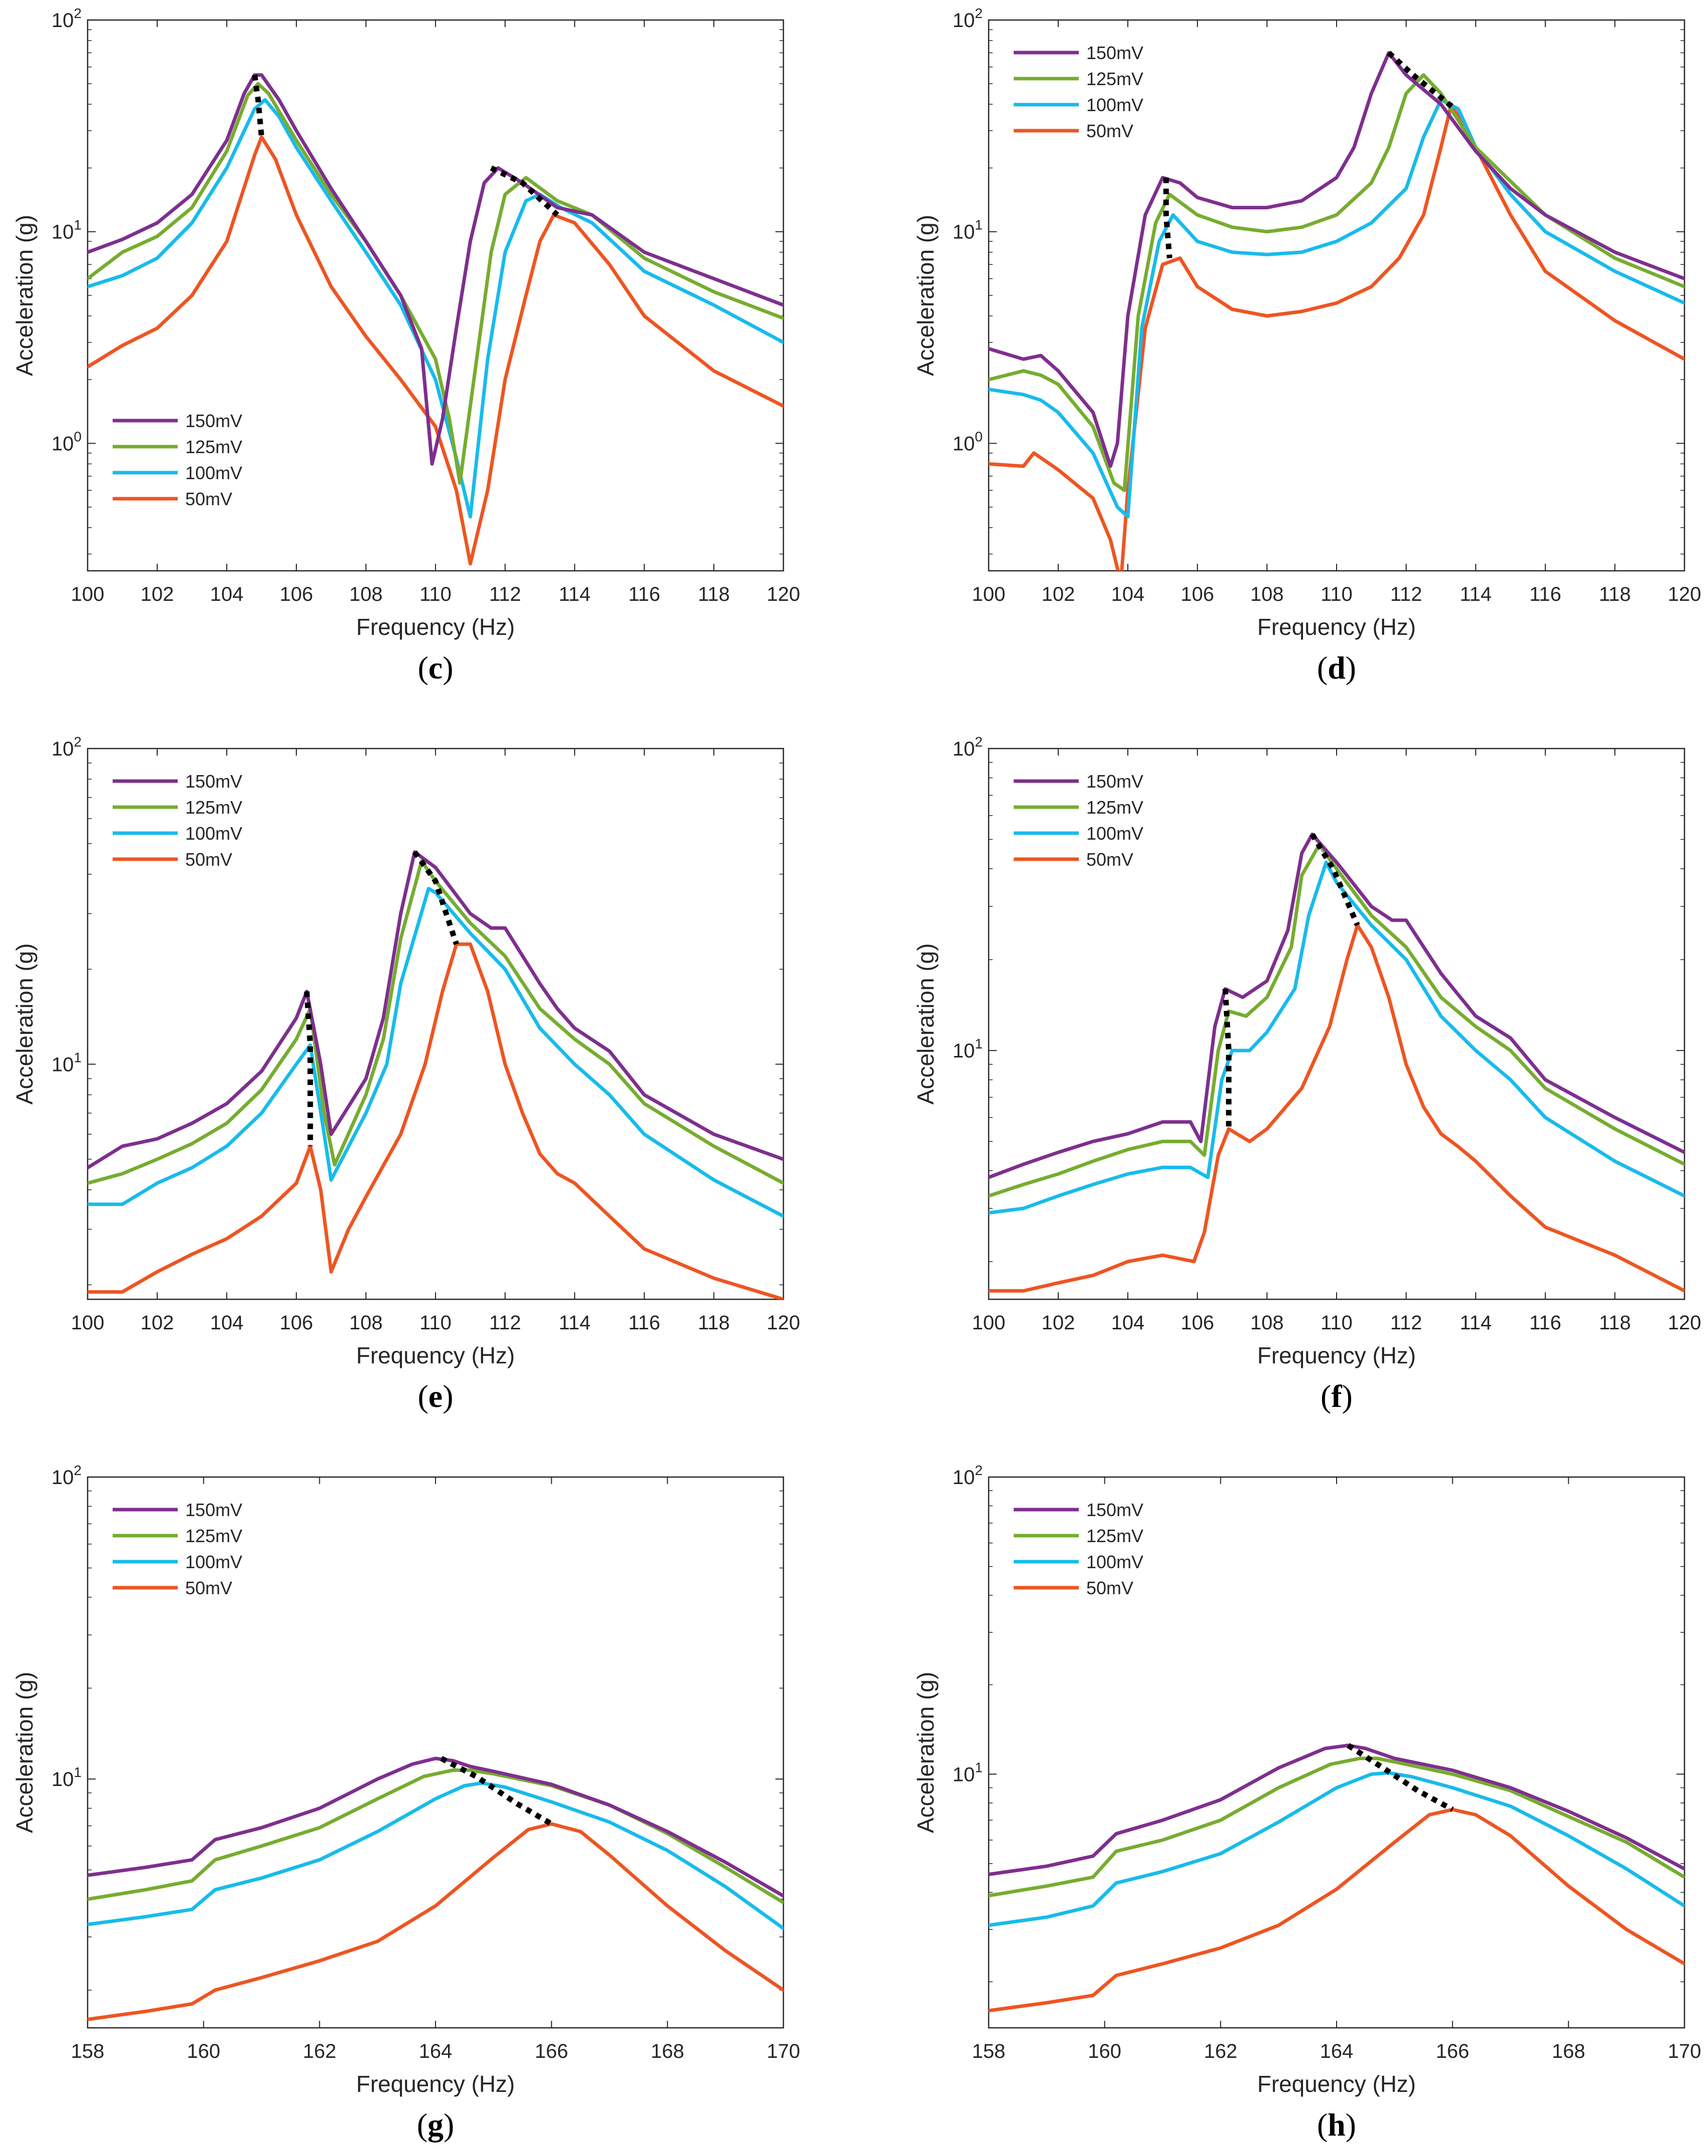 Image resolution: width=1708 pixels, height=2156 pixels. I want to click on panel-label-letter: f, so click(1336, 1396).